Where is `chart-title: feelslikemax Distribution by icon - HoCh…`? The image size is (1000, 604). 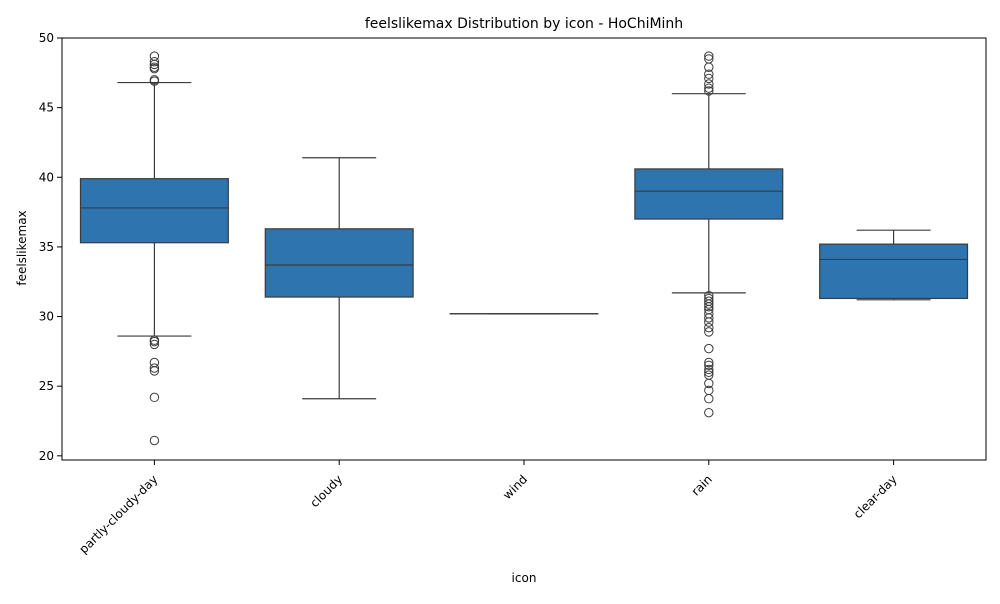
chart-title: feelslikemax Distribution by icon - HoCh… is located at coordinates (524, 24).